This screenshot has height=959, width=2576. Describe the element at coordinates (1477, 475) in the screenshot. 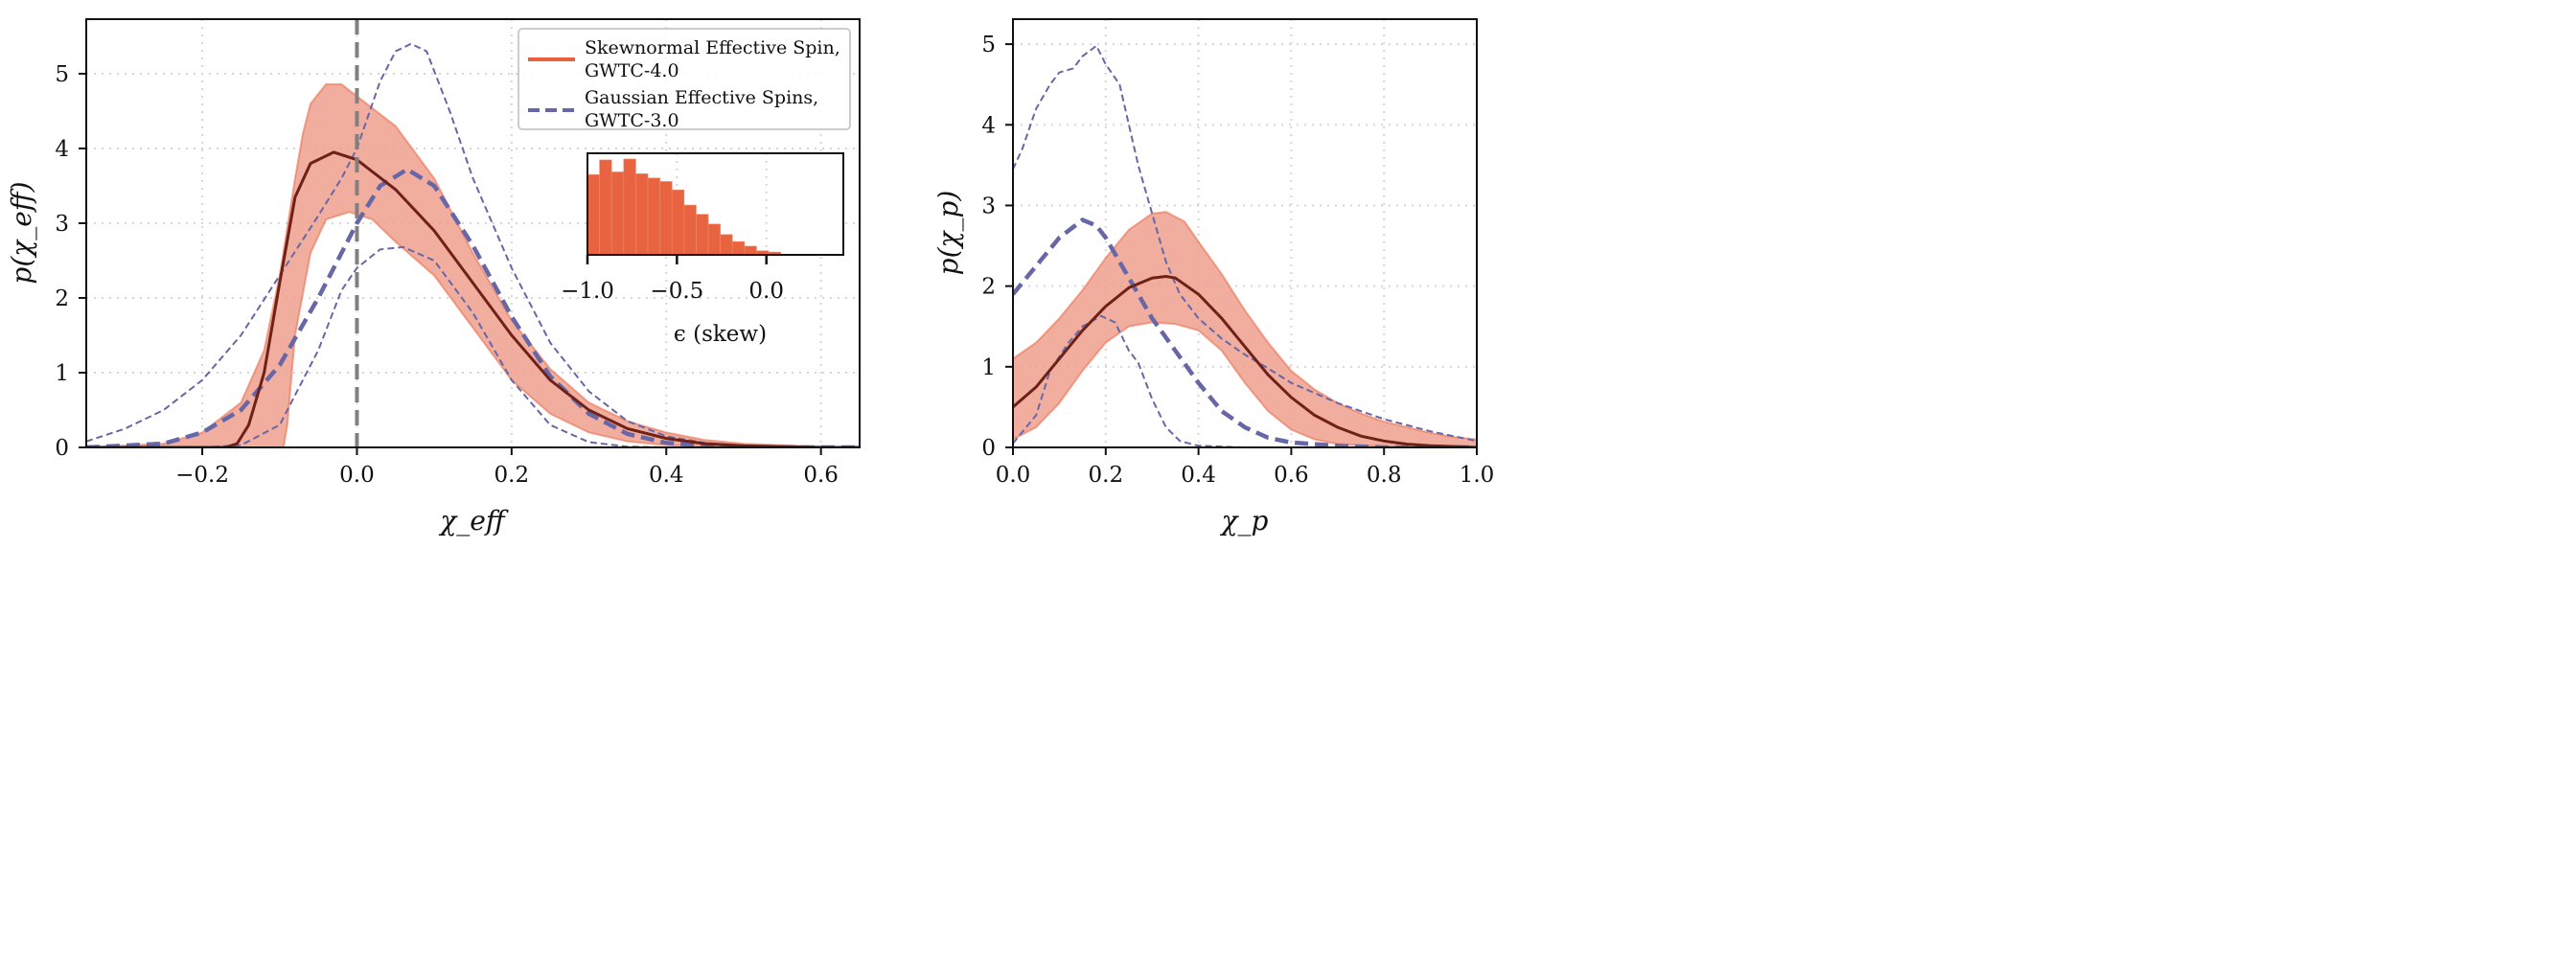

I see `x-tick-label: 1.0` at that location.